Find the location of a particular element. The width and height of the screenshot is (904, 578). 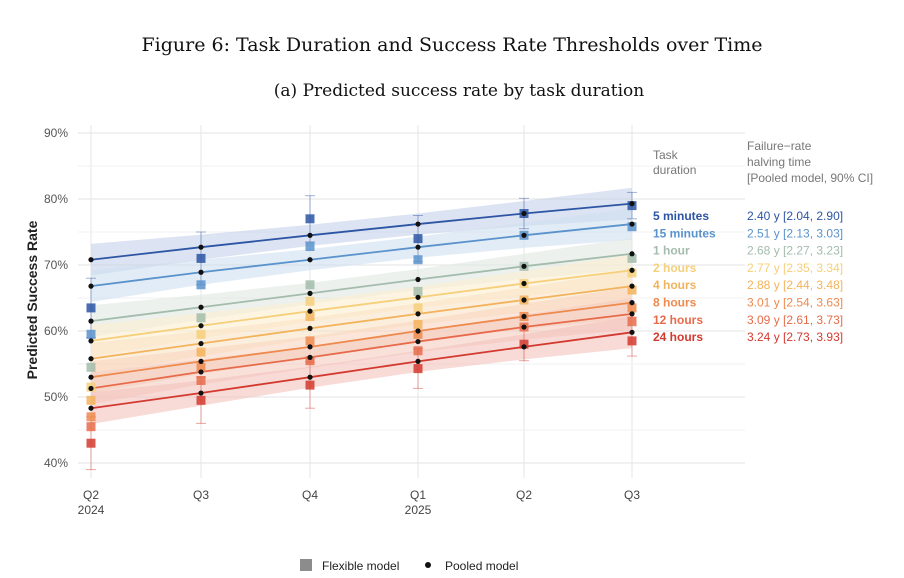

legend-duration-header: Task is located at coordinates (666, 155).